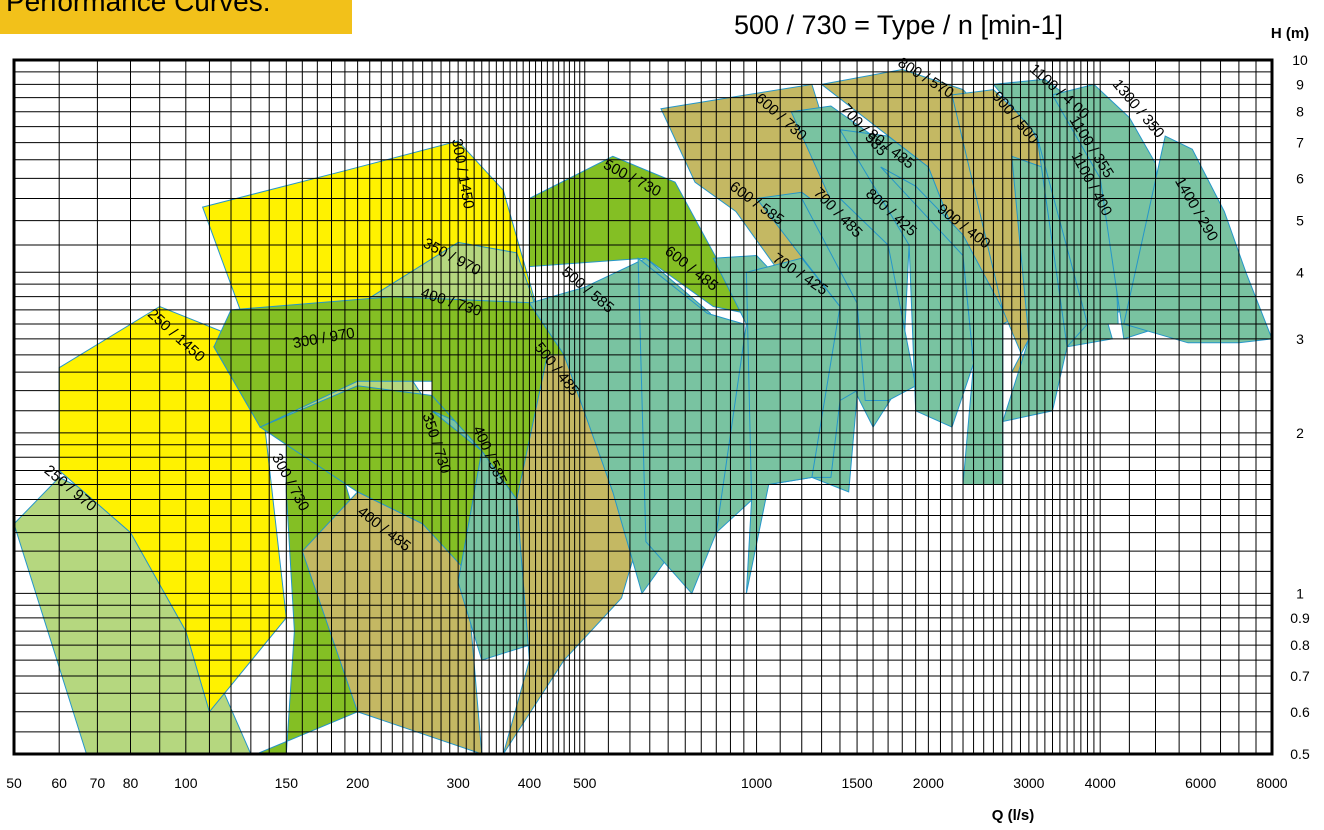 This screenshot has height=830, width=1324. I want to click on title-highlight, so click(176, 17).